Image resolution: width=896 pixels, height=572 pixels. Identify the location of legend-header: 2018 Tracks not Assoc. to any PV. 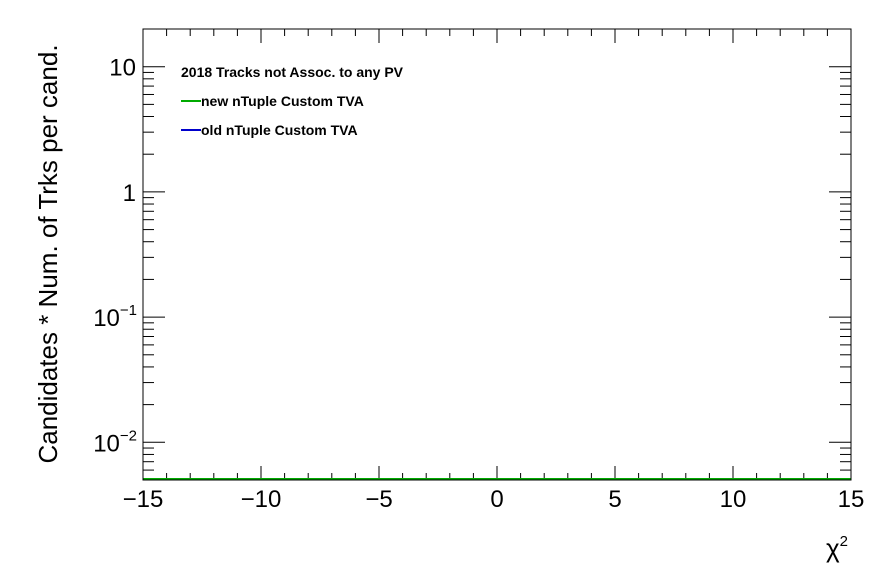
(292, 72).